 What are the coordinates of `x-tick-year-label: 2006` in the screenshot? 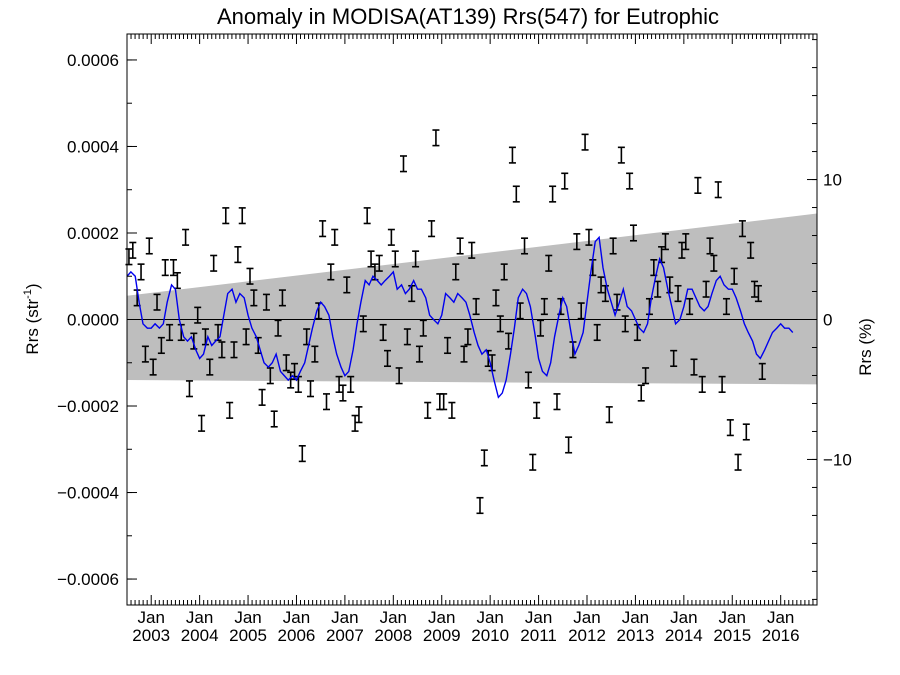 It's located at (297, 635).